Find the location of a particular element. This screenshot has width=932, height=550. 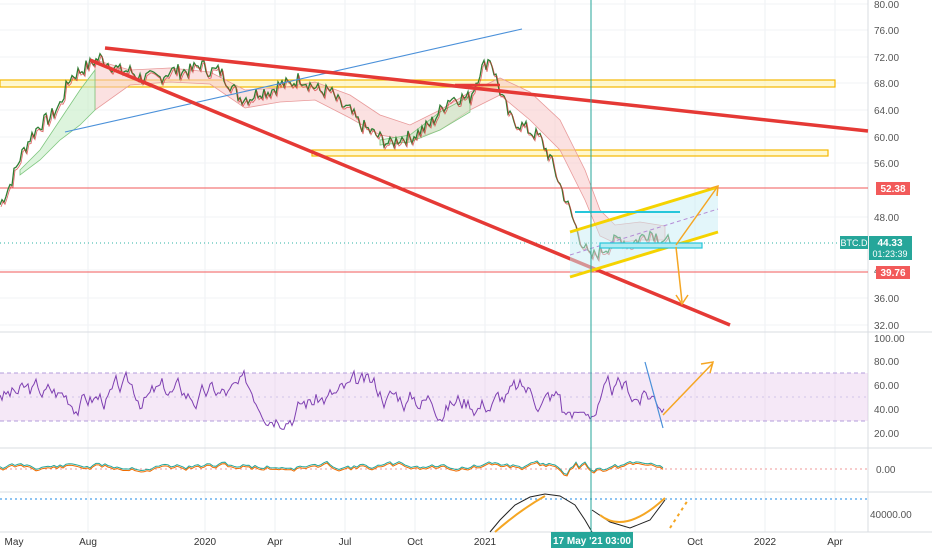

rsi-tick: 60.00 is located at coordinates (886, 386).